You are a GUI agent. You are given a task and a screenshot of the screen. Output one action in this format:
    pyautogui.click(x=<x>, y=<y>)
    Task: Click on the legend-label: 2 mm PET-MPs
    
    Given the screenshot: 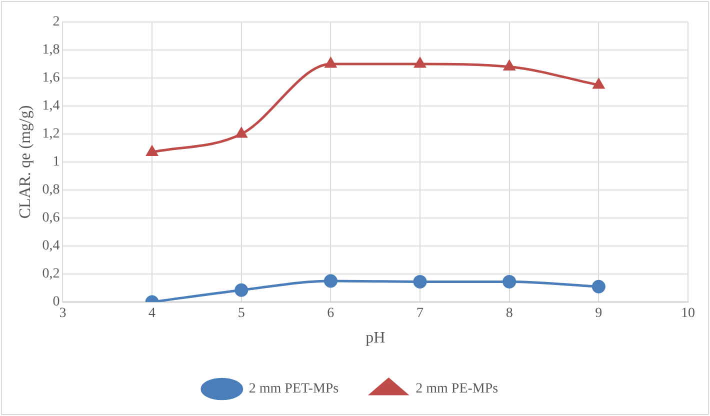 What is the action you would take?
    pyautogui.click(x=293, y=389)
    